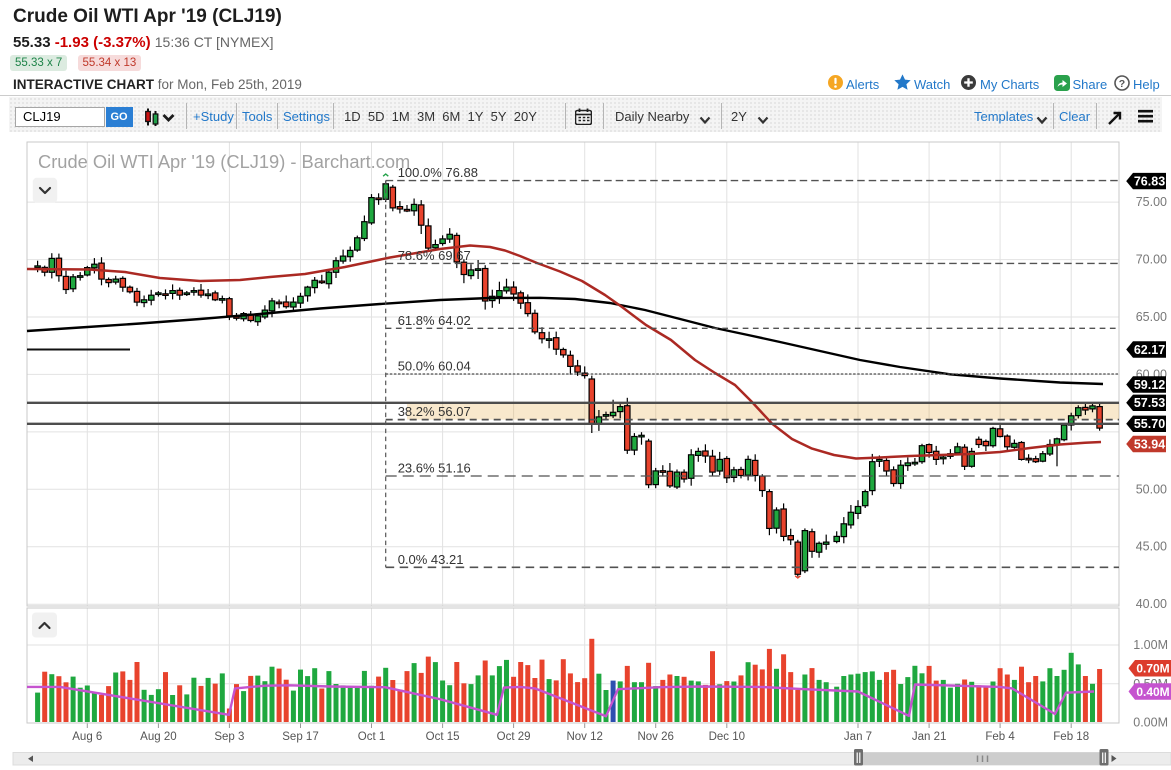 The image size is (1171, 770). What do you see at coordinates (371, 737) in the screenshot?
I see `svg-text: Oct 1` at bounding box center [371, 737].